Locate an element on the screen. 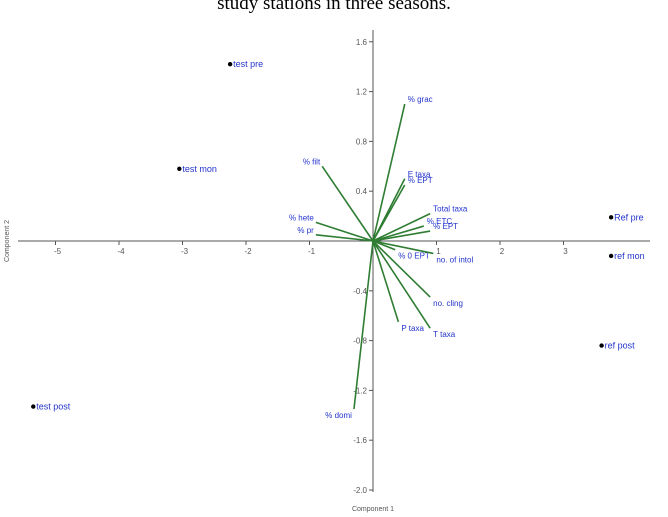 The height and width of the screenshot is (517, 668). x-tick-label: -5 is located at coordinates (58, 251).